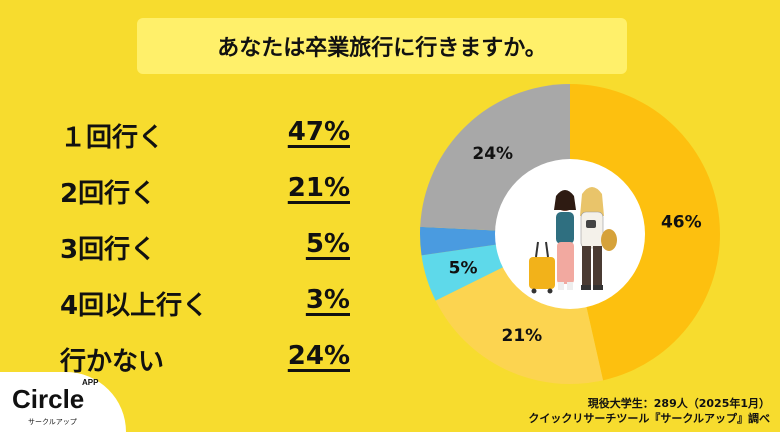  Describe the element at coordinates (645, 232) in the screenshot. I see `donut-slice` at that location.